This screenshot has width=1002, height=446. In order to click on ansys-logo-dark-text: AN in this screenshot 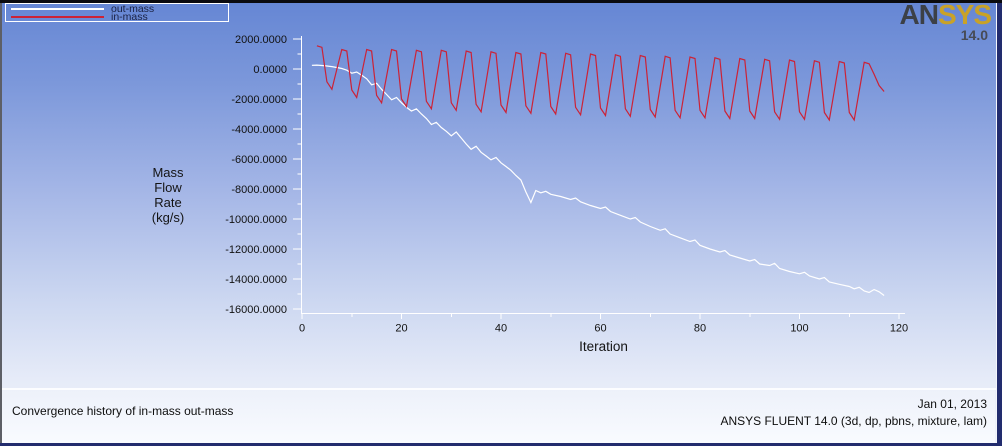, I will do `click(919, 15)`.